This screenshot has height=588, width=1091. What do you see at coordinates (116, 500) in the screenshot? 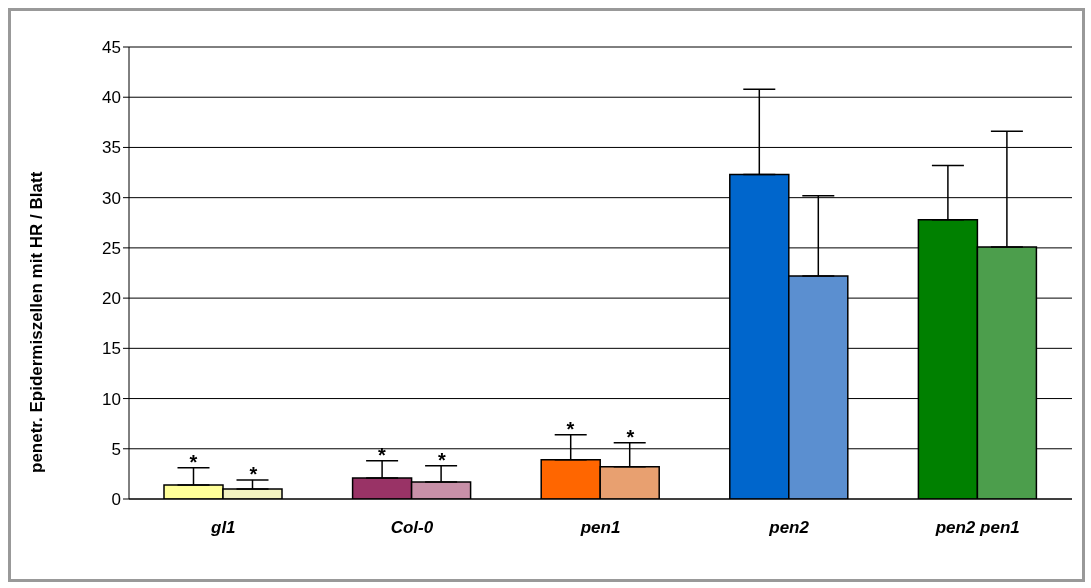
I see `y-tick-label: 0` at bounding box center [116, 500].